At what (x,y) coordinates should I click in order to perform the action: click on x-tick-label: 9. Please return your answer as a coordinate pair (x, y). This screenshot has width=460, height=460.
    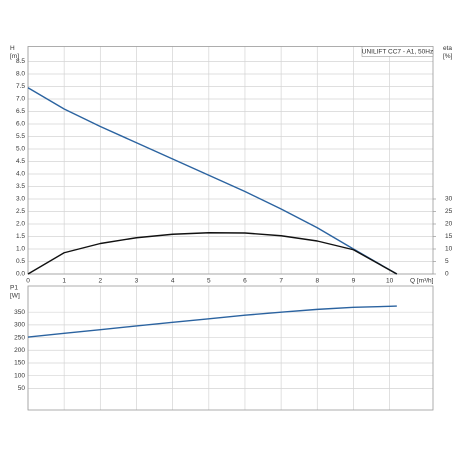
    Looking at the image, I should click on (354, 281).